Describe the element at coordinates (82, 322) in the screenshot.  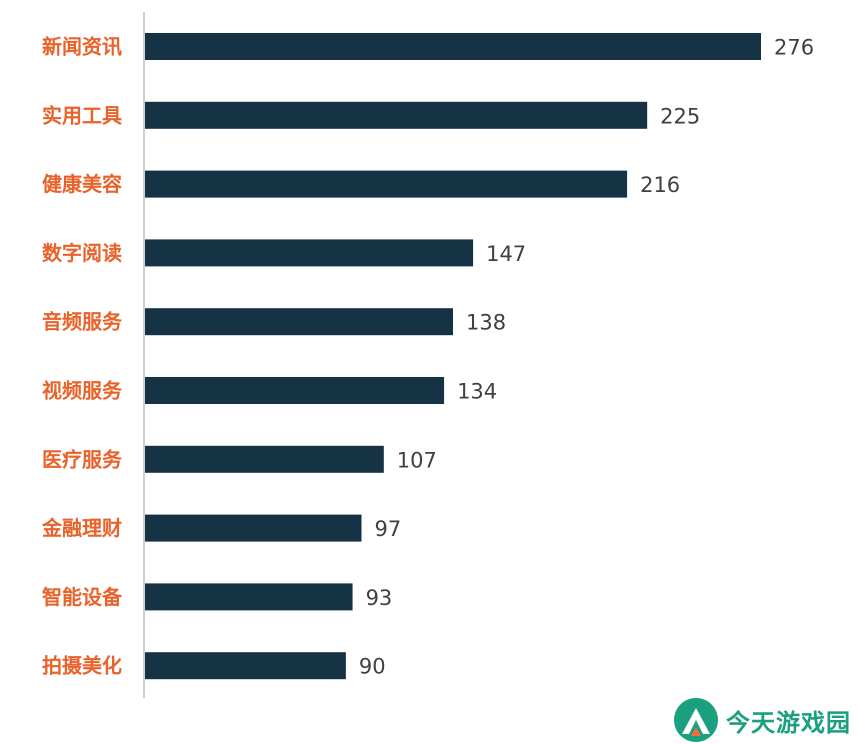
I see `category-label: 音频服务` at that location.